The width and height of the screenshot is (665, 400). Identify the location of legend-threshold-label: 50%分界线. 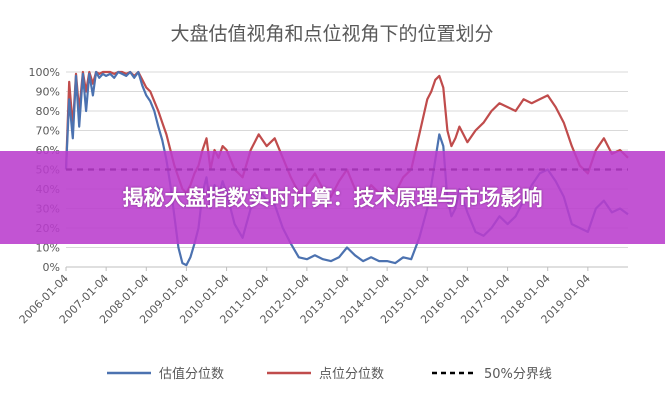
(518, 374).